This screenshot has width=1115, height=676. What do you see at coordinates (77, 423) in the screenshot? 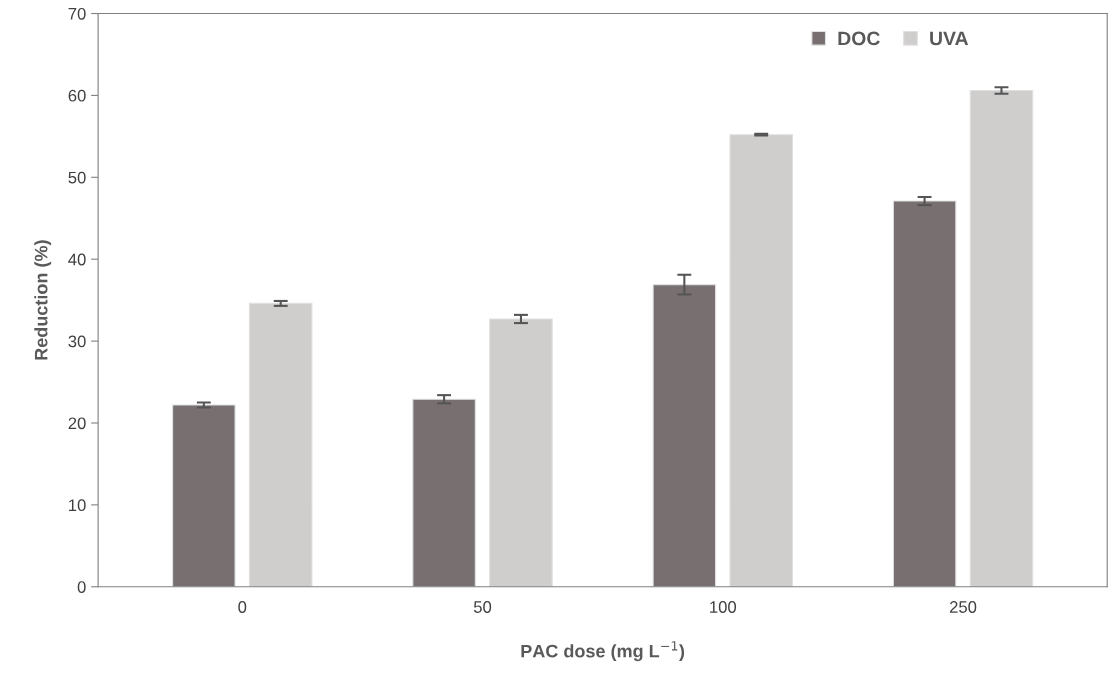
I see `y-tick-label: 20` at bounding box center [77, 423].